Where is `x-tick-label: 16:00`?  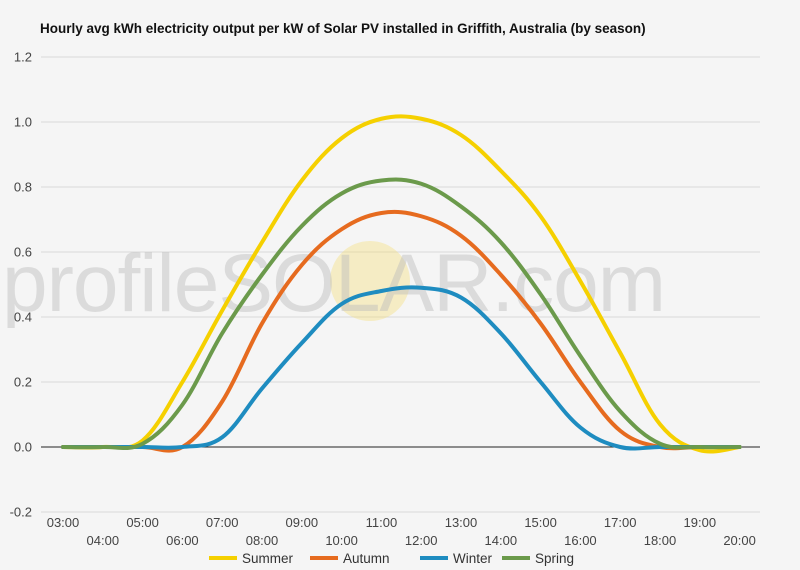 x-tick-label: 16:00 is located at coordinates (580, 540).